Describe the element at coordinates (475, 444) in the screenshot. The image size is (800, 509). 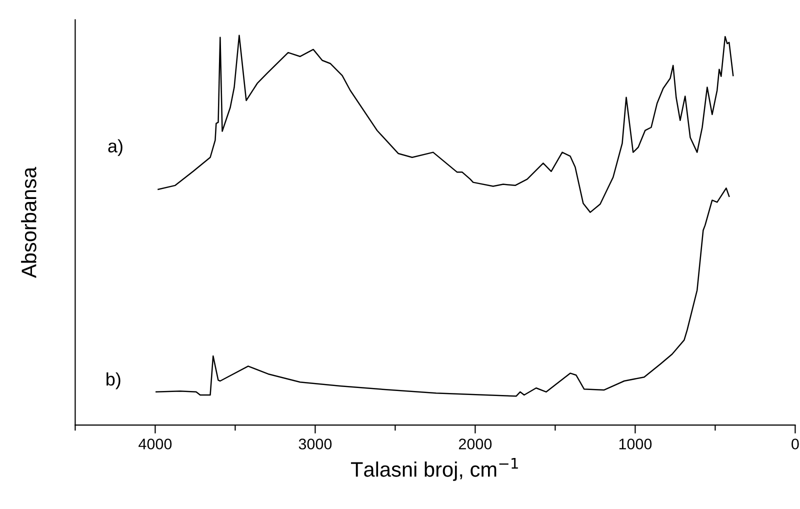
I see `x-tick-label: 2000` at that location.